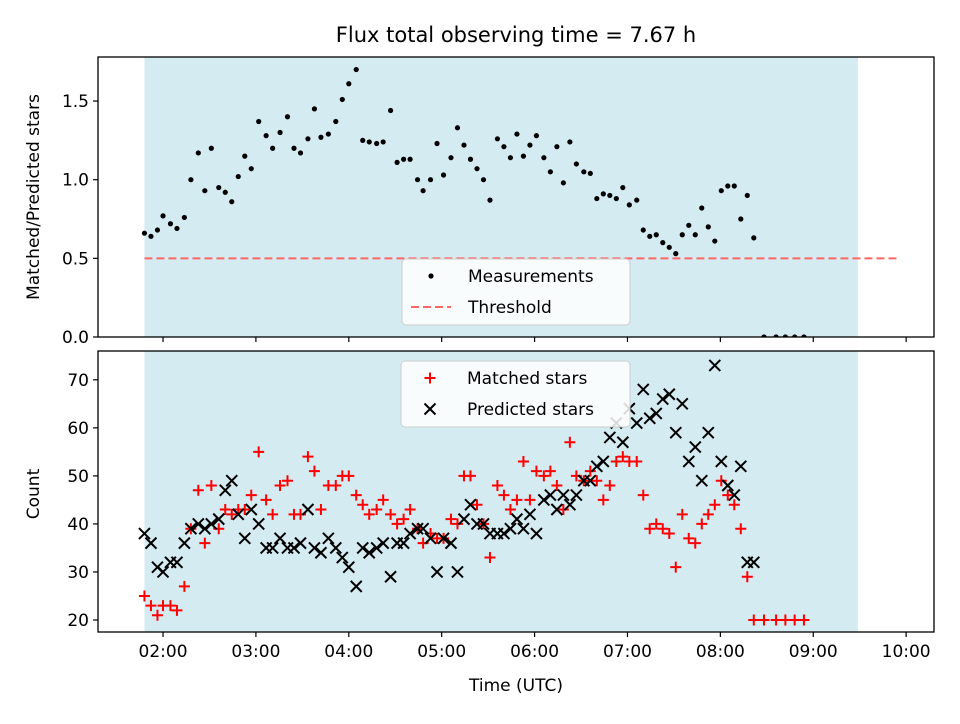  What do you see at coordinates (78, 381) in the screenshot?
I see `y-tick-label: 70` at bounding box center [78, 381].